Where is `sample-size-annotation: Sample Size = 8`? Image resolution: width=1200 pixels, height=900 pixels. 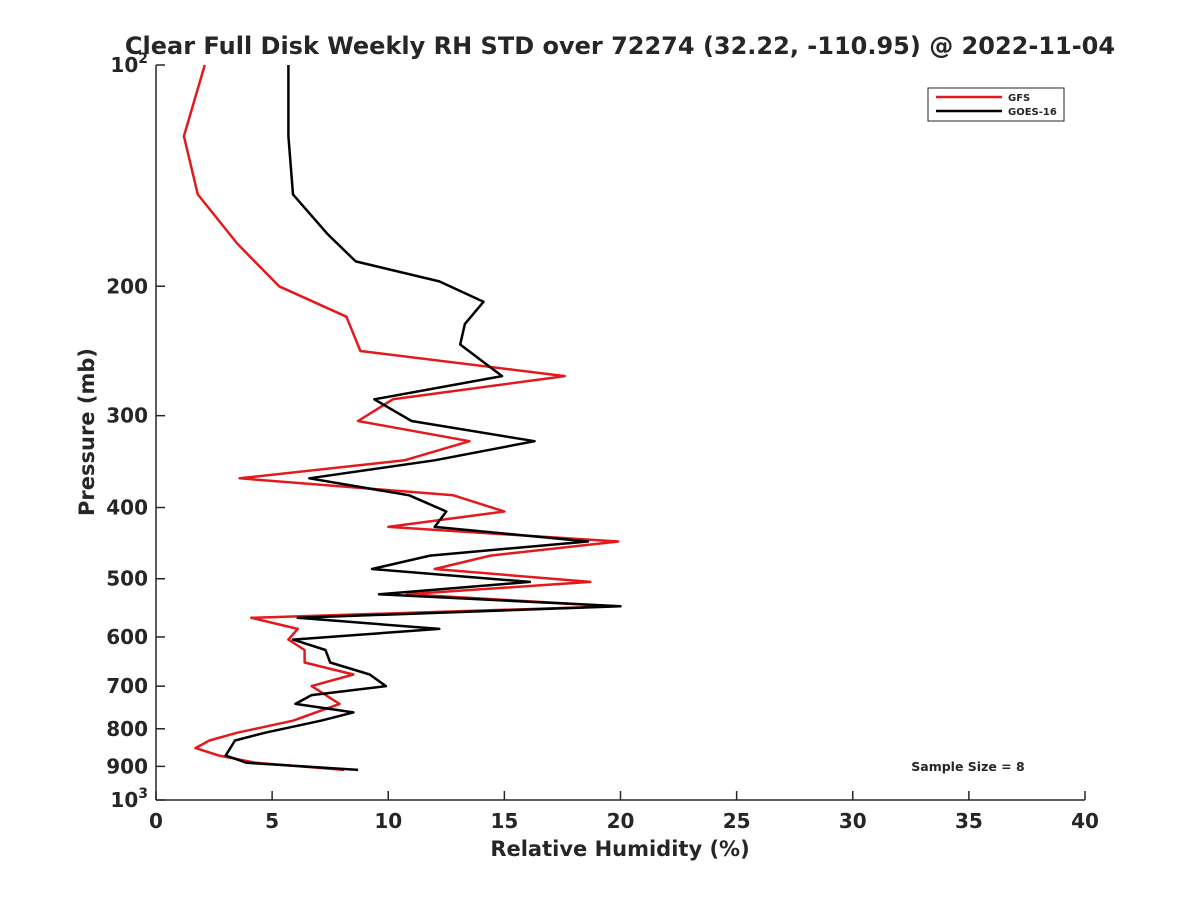
sample-size-annotation: Sample Size = 8 is located at coordinates (967, 766).